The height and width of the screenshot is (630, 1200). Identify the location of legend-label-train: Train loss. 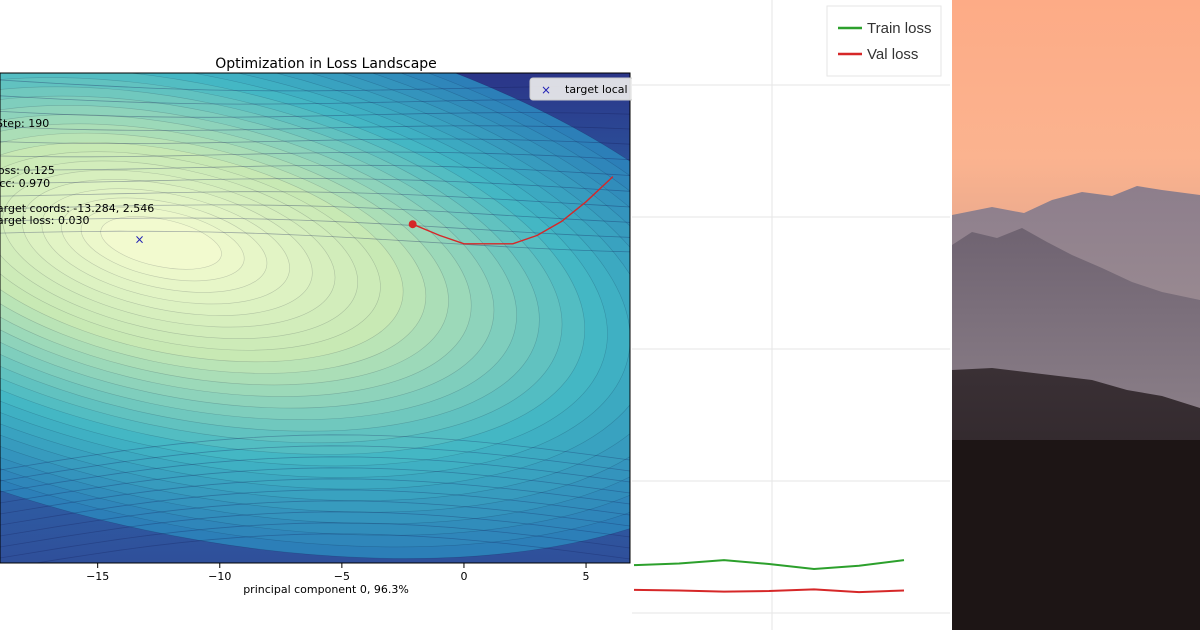
(899, 28).